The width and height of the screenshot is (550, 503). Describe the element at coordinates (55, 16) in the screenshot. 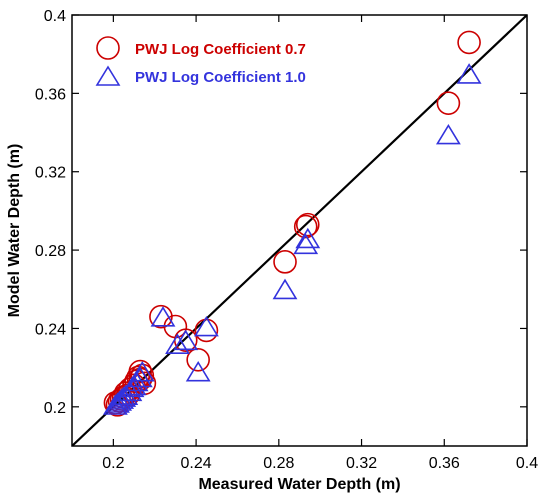

I see `y-tick-label: 0.4` at that location.